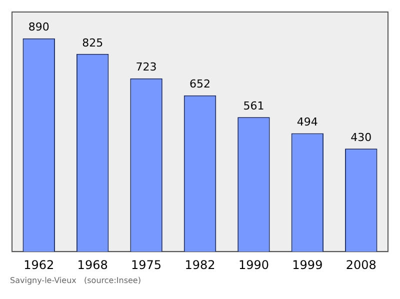  Describe the element at coordinates (93, 43) in the screenshot. I see `data-label: 825` at that location.